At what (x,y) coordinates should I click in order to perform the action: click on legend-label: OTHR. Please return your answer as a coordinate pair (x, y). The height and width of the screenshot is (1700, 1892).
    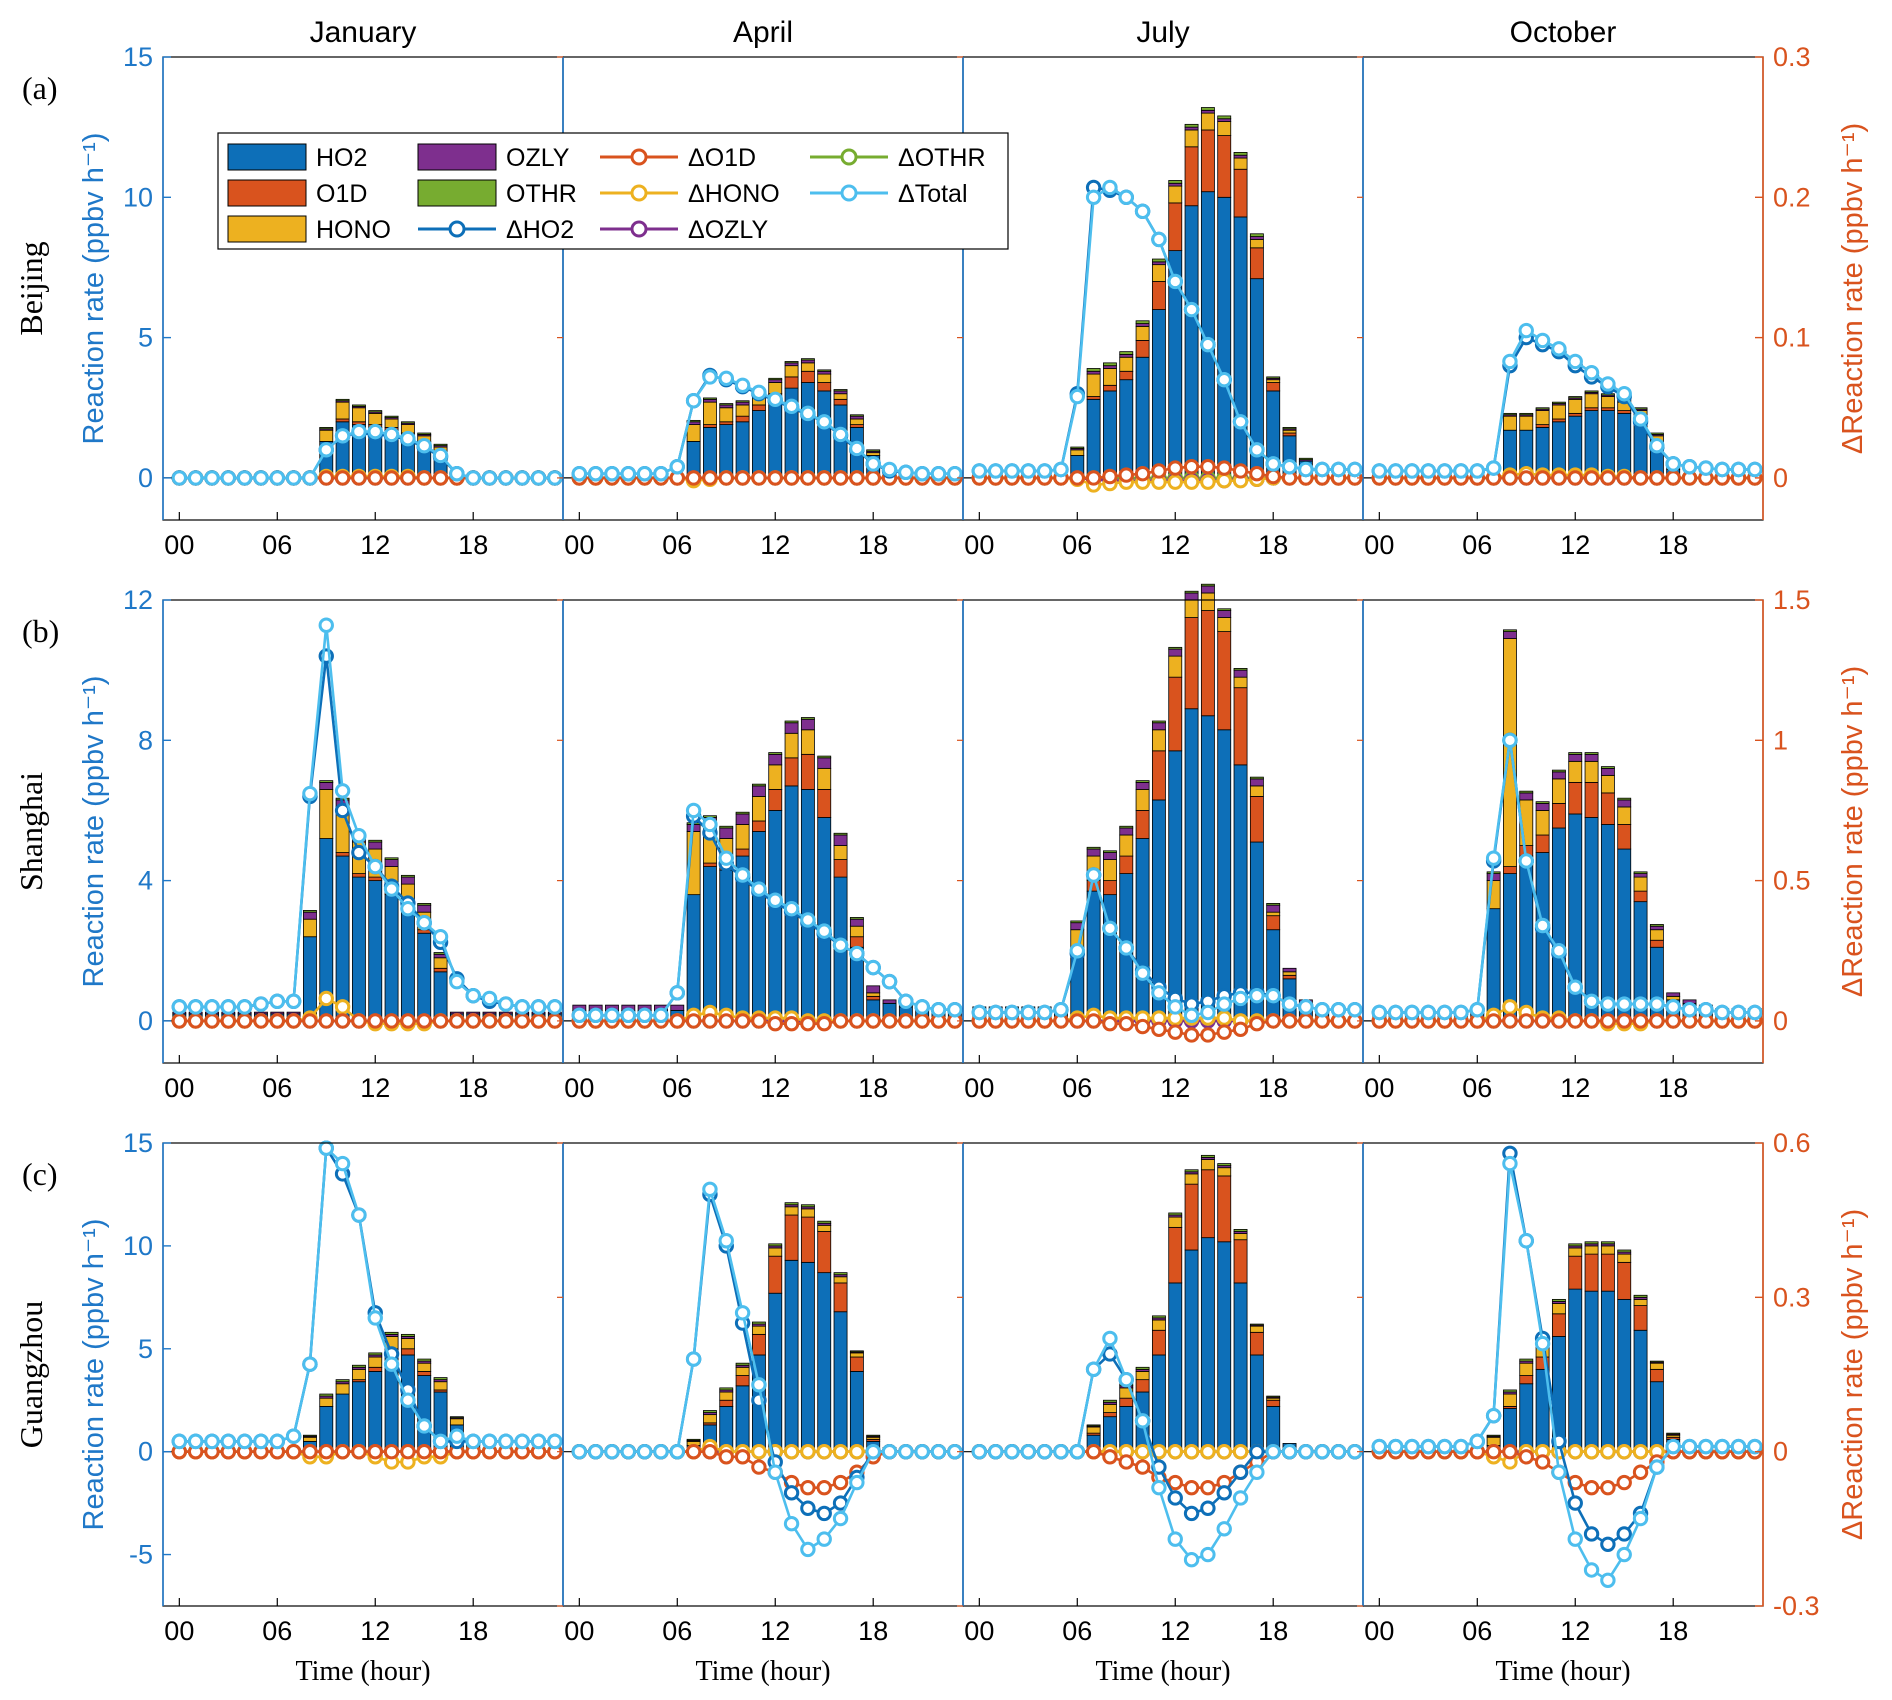
    Looking at the image, I should click on (541, 194).